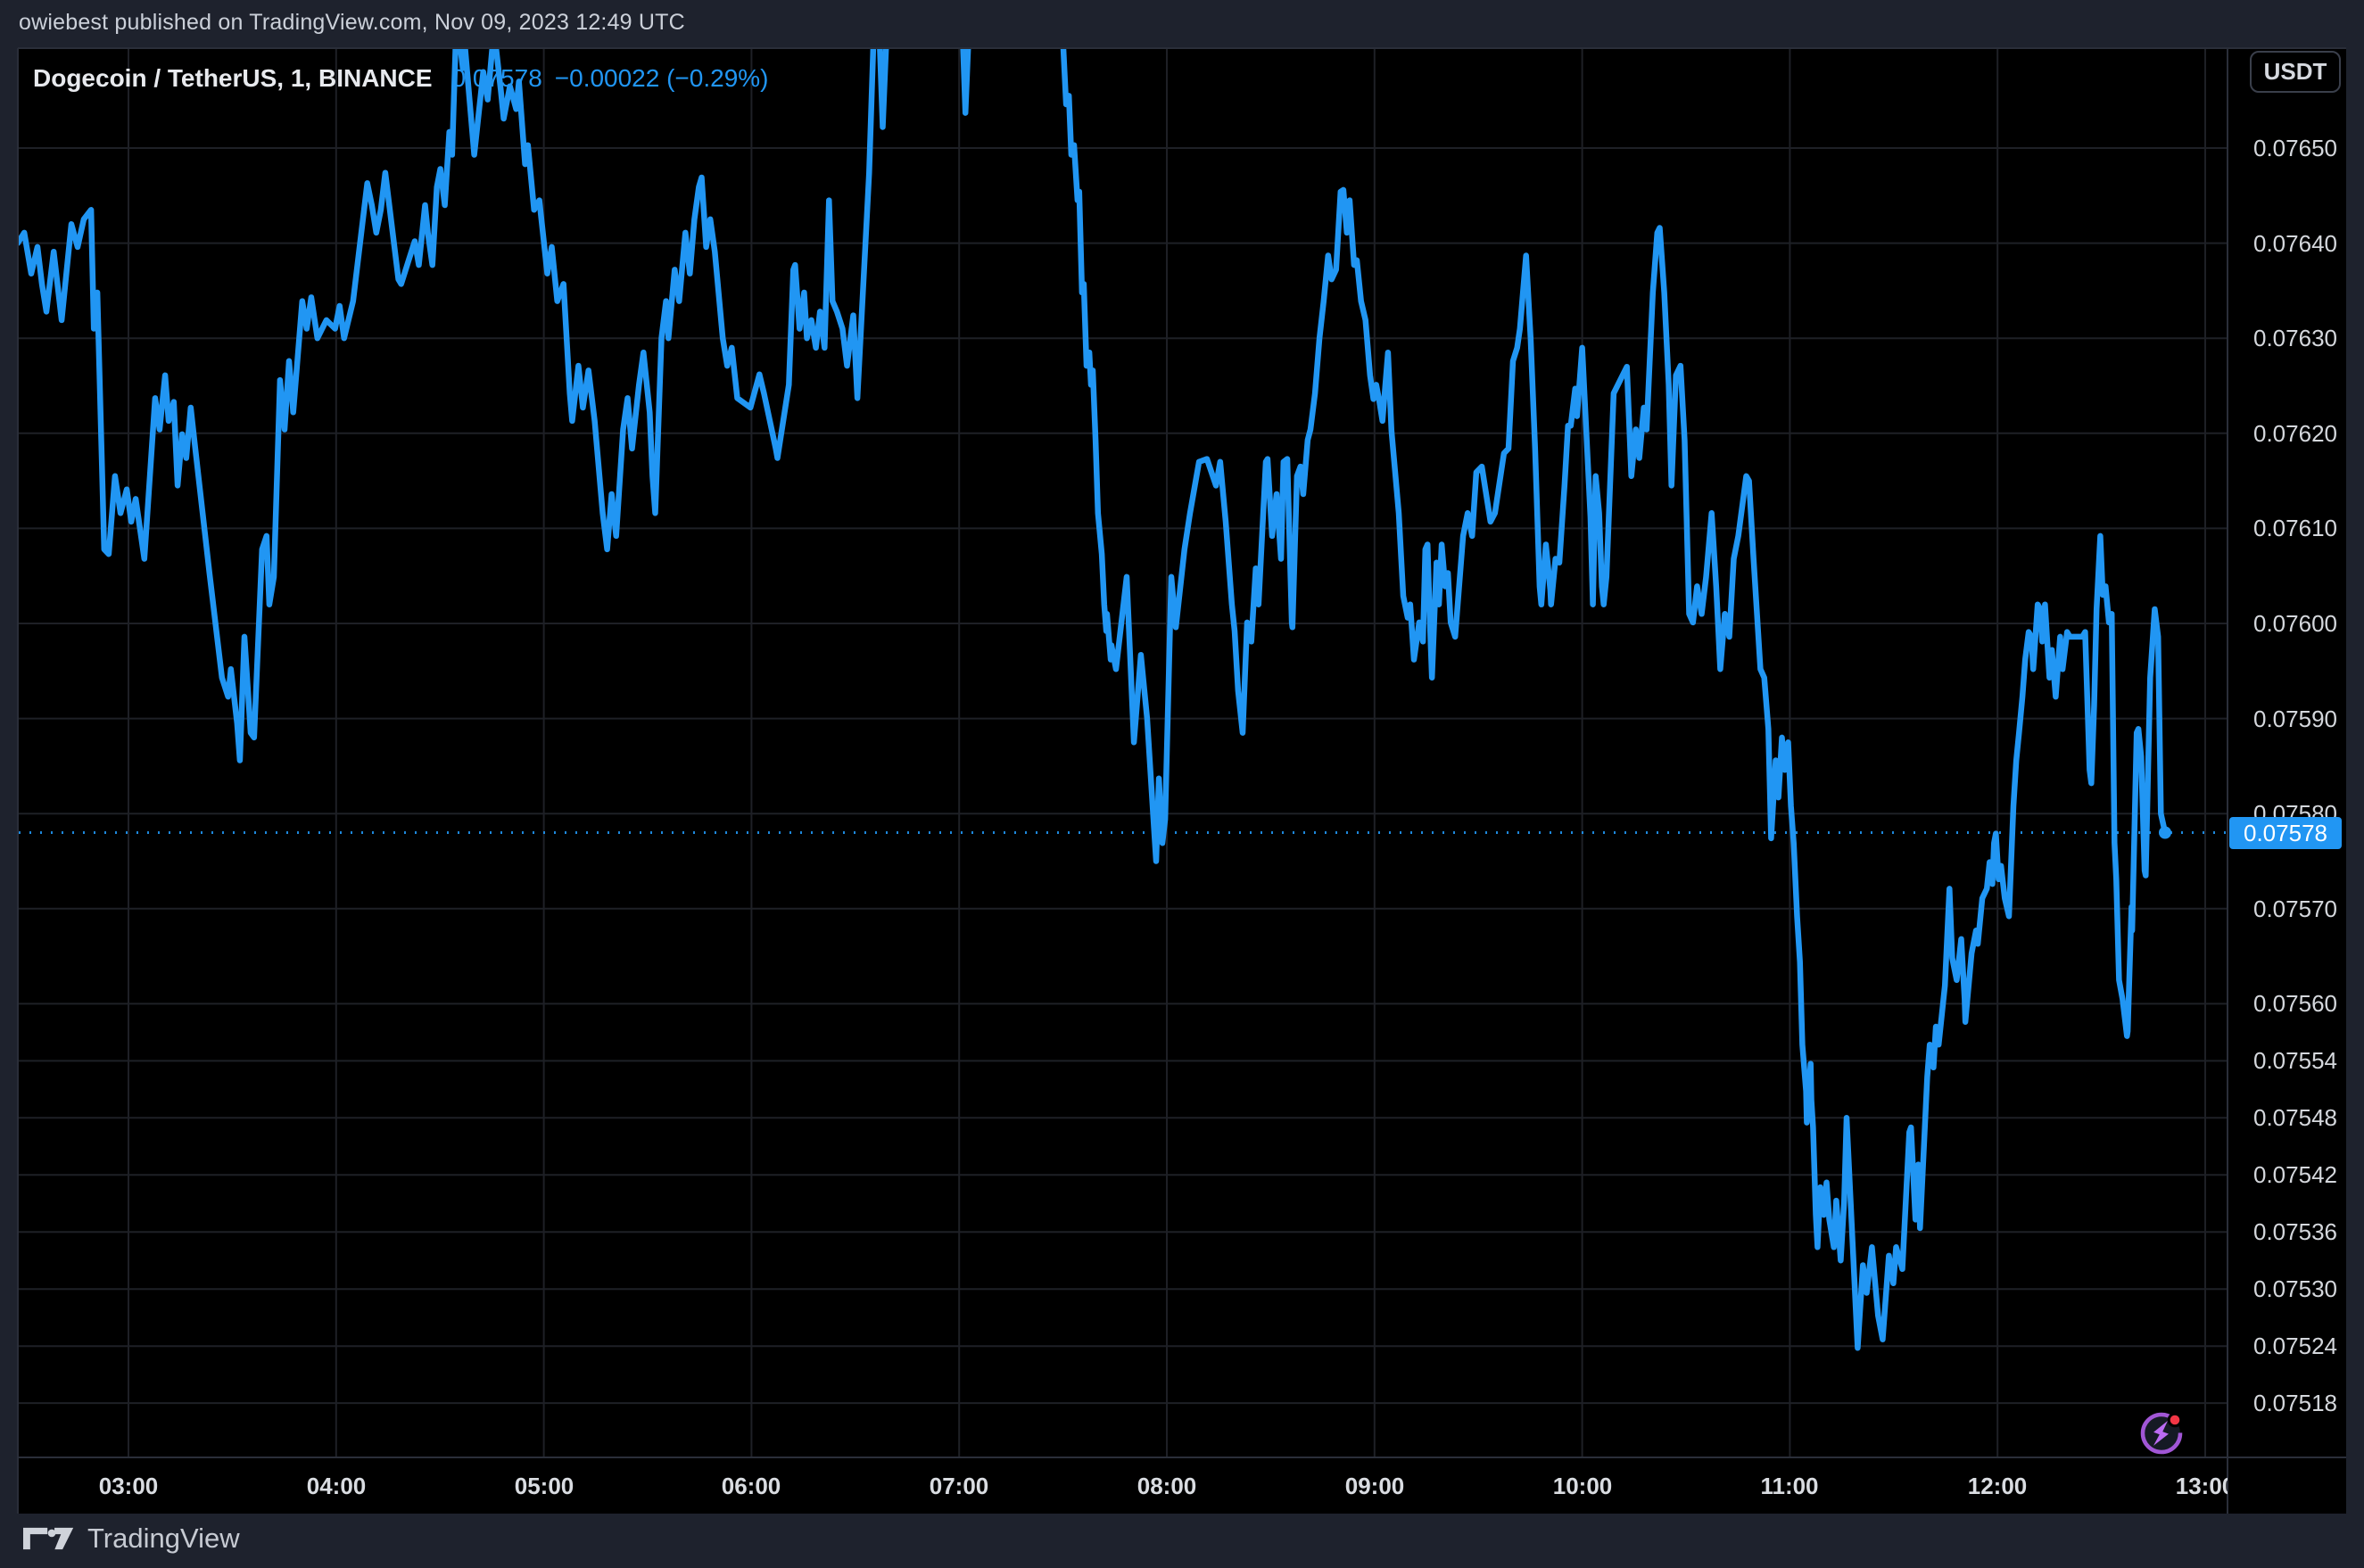 Image resolution: width=2364 pixels, height=1568 pixels. What do you see at coordinates (2295, 148) in the screenshot?
I see `price-axis-label: 0.07650` at bounding box center [2295, 148].